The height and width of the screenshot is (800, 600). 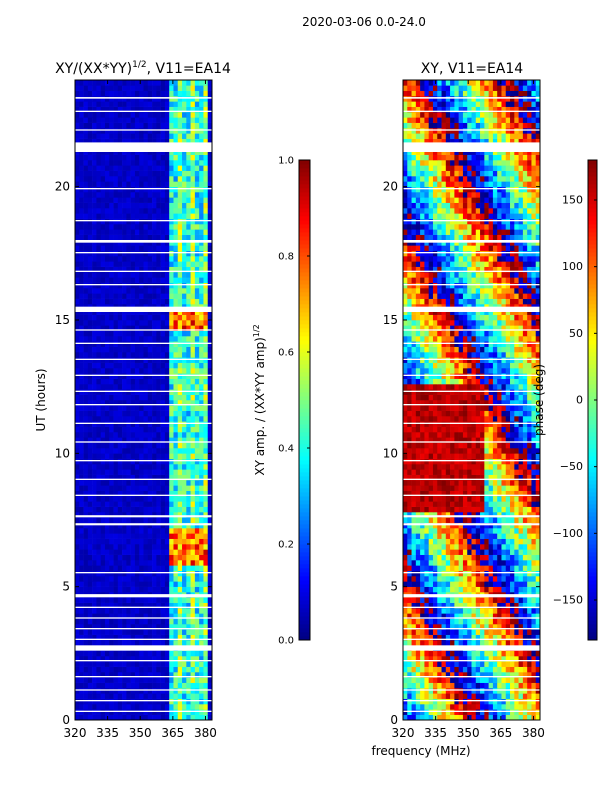 What do you see at coordinates (286, 257) in the screenshot?
I see `colorbar-tick-label: 0.8` at bounding box center [286, 257].